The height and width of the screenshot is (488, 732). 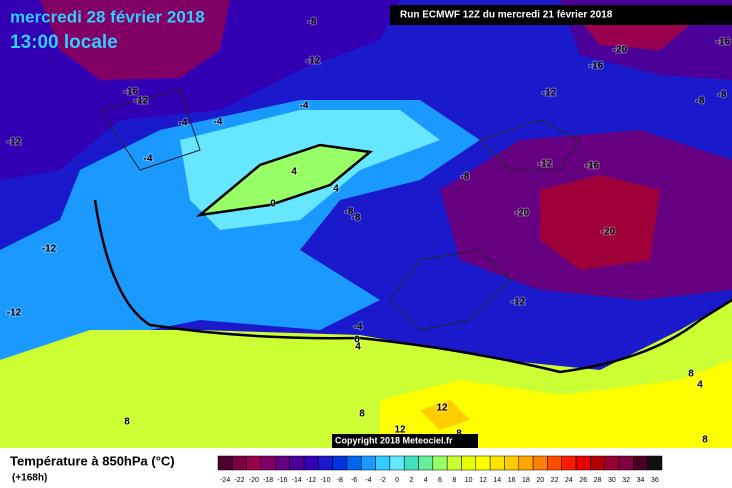 What do you see at coordinates (325, 480) in the screenshot?
I see `color-tick-label: -10` at bounding box center [325, 480].